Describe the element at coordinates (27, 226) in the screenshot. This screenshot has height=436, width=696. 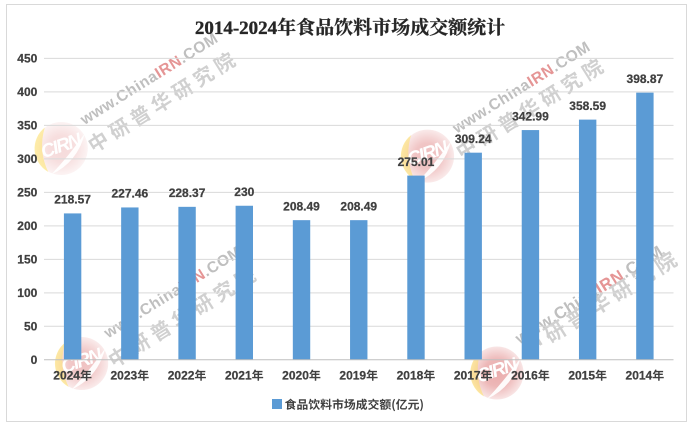
I see `svg-text: 200` at that location.